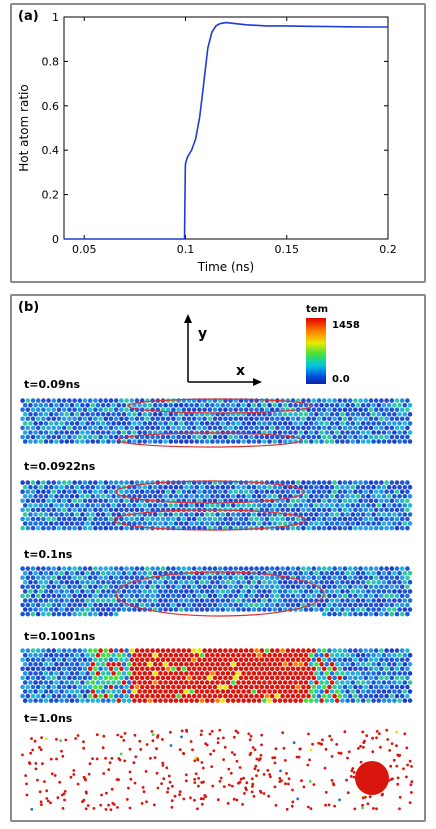 This screenshot has height=829, width=436. What do you see at coordinates (223, 350) in the screenshot?
I see `xy-axes-indicator: y x` at bounding box center [223, 350].